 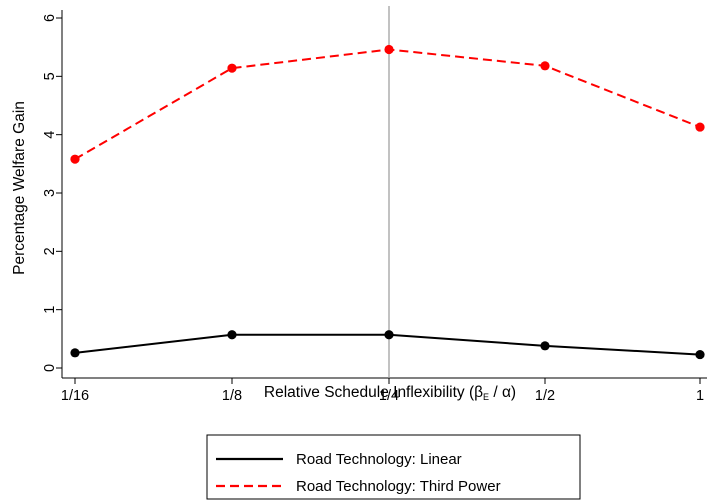 What do you see at coordinates (398, 486) in the screenshot?
I see `legend-label-1: Road Technology: Third Power` at bounding box center [398, 486].